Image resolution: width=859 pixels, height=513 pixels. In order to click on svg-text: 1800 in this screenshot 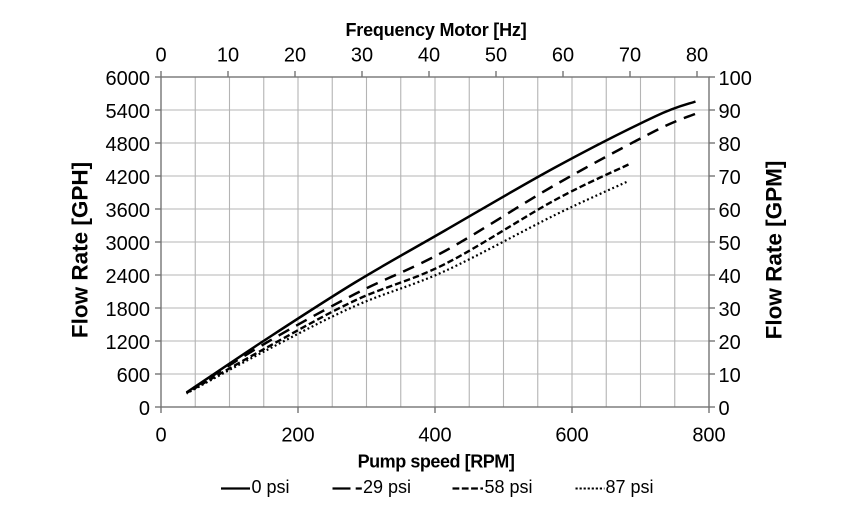, I will do `click(128, 310)`.